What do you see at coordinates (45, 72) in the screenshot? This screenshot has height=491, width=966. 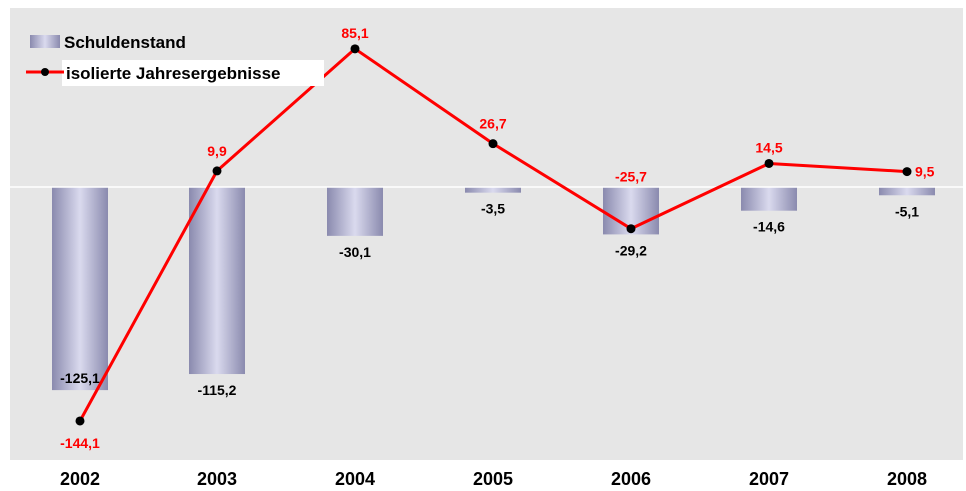 I see `legend-swatch-marker` at bounding box center [45, 72].